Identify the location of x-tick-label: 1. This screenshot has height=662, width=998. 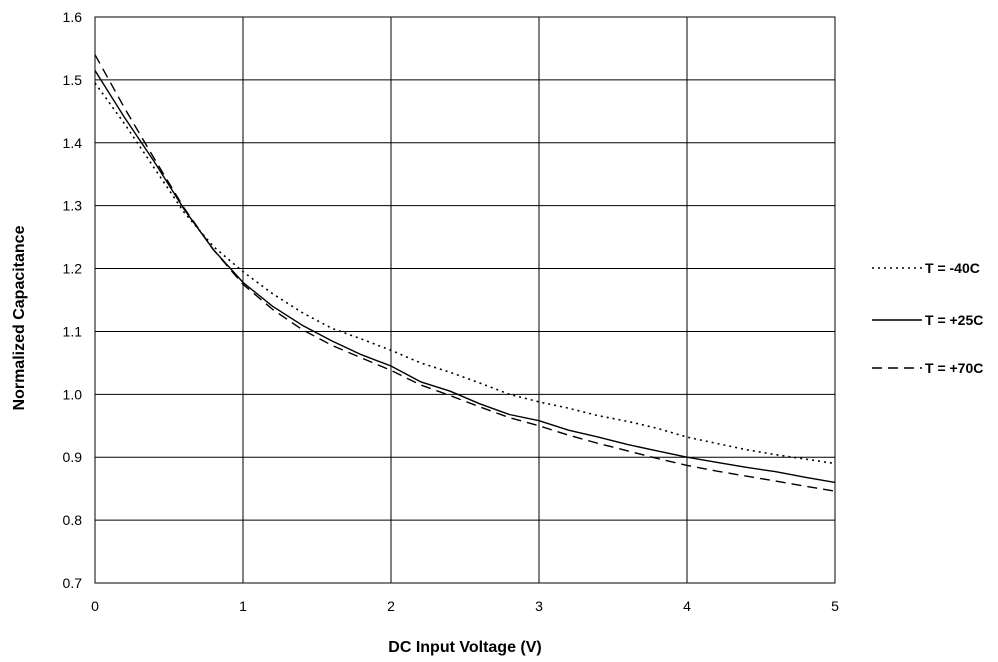
(243, 606).